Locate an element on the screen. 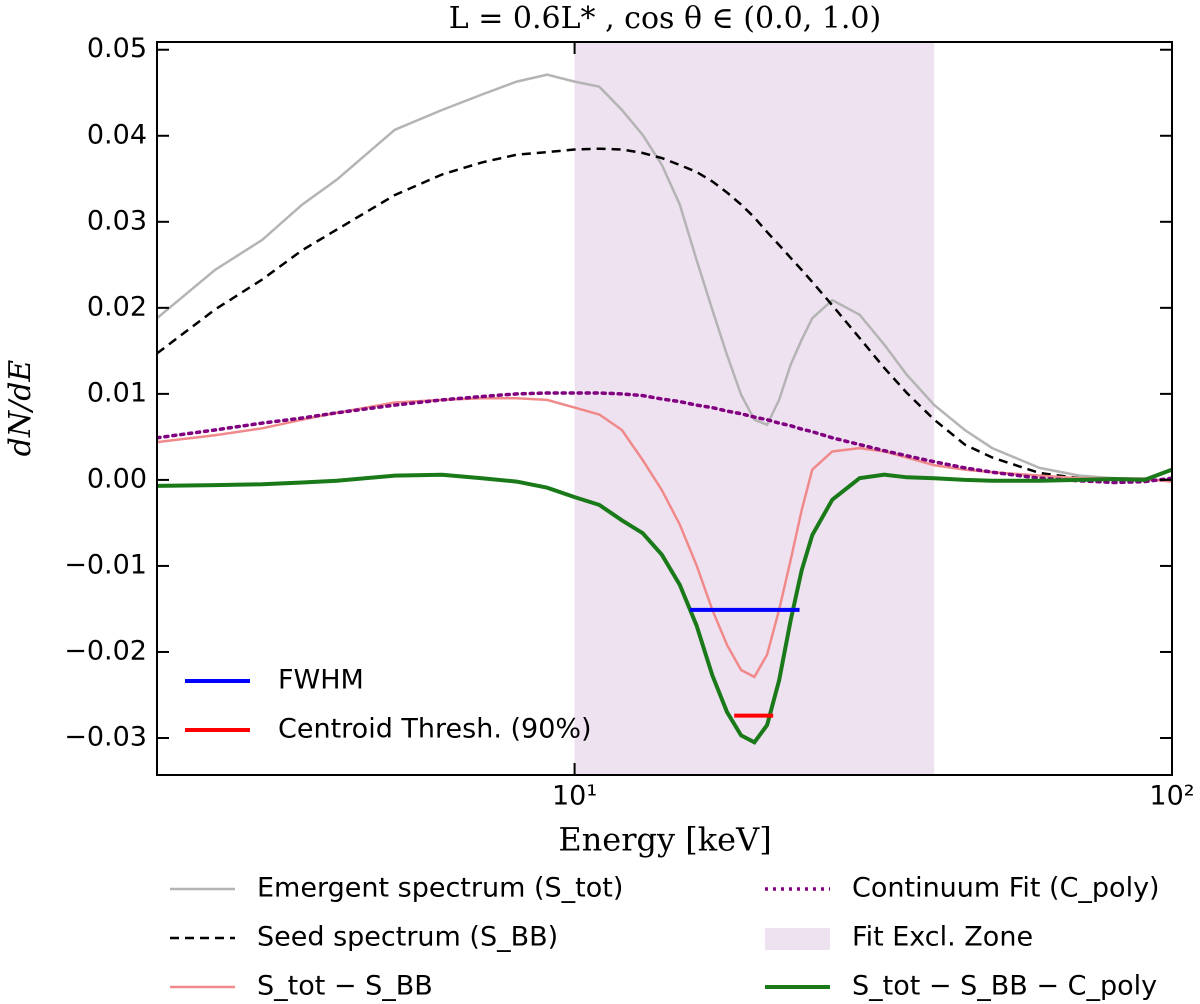 The image size is (1200, 1004). y-tick-label: −0.02 is located at coordinates (105, 650).